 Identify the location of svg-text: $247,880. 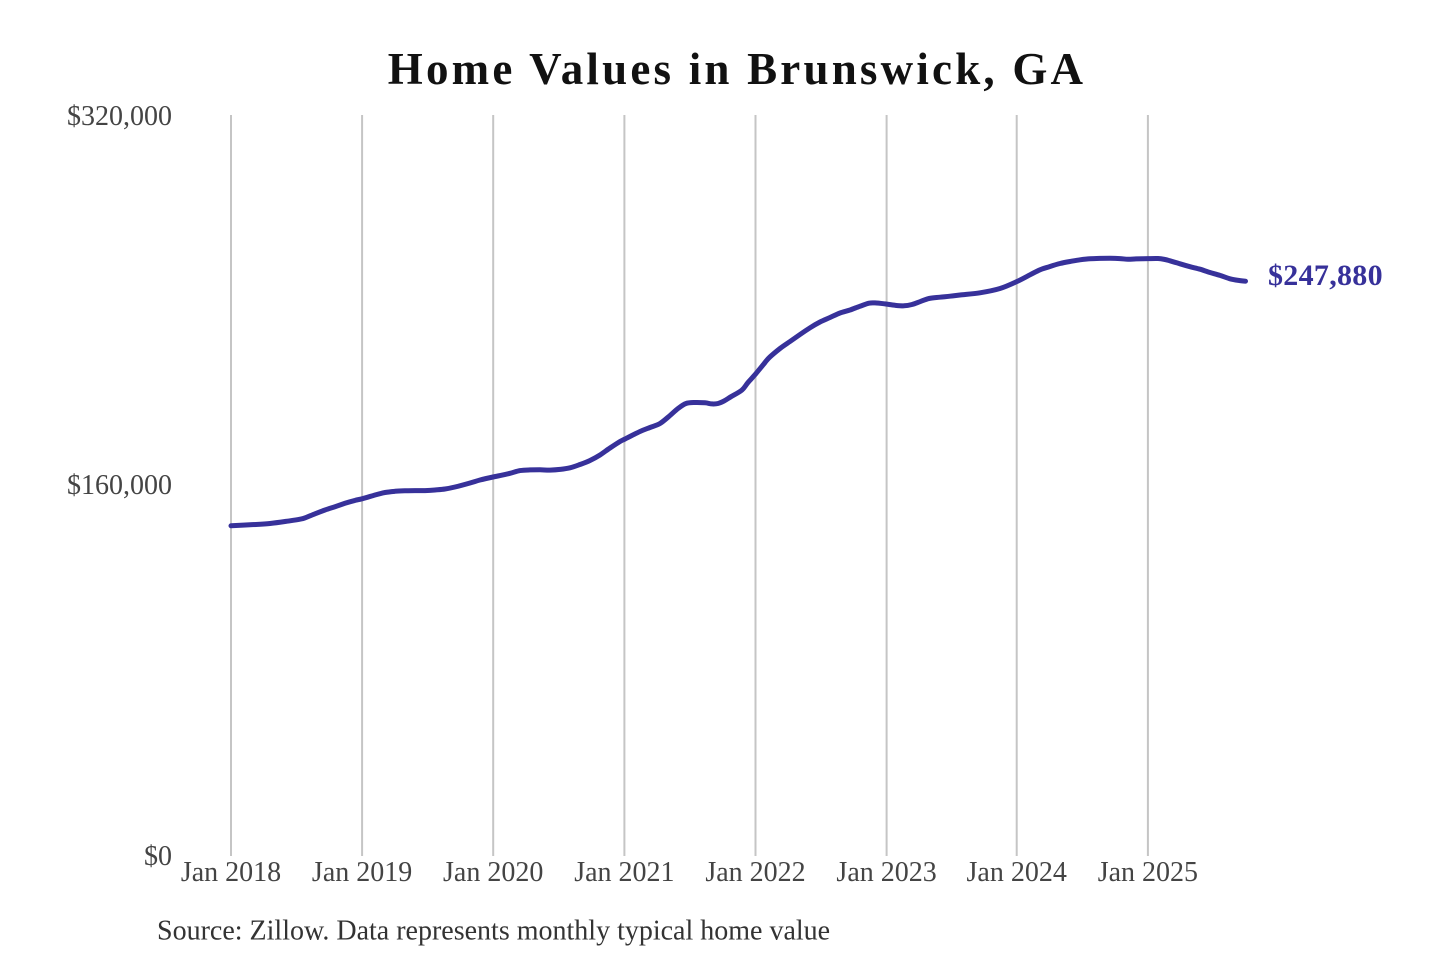
(1325, 275).